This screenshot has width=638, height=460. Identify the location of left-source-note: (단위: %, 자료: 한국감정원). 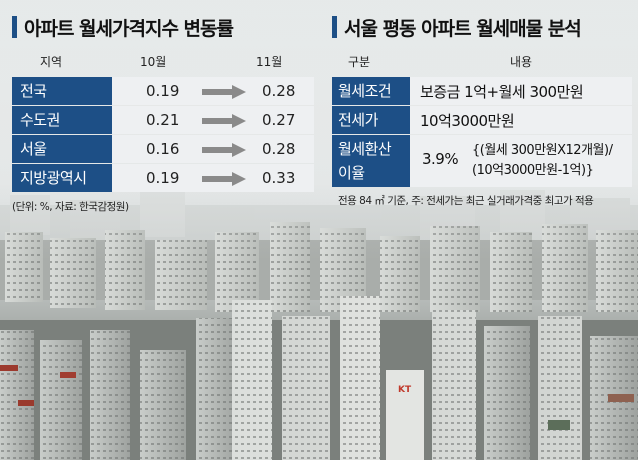
(70, 207).